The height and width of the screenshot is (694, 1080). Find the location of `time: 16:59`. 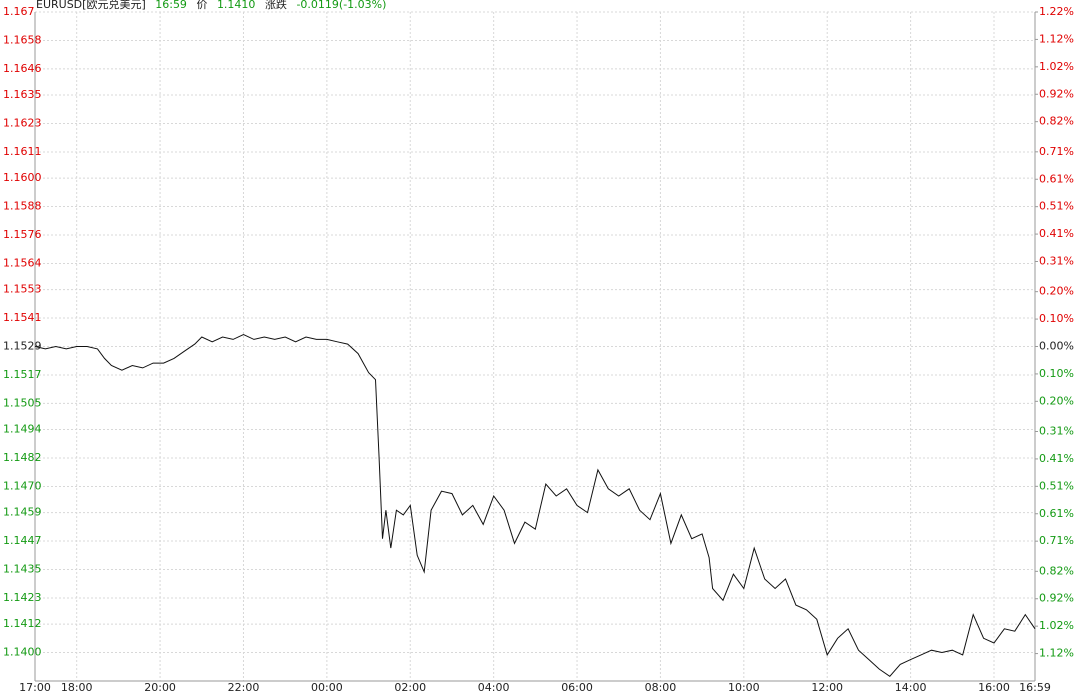

time: 16:59 is located at coordinates (171, 5).